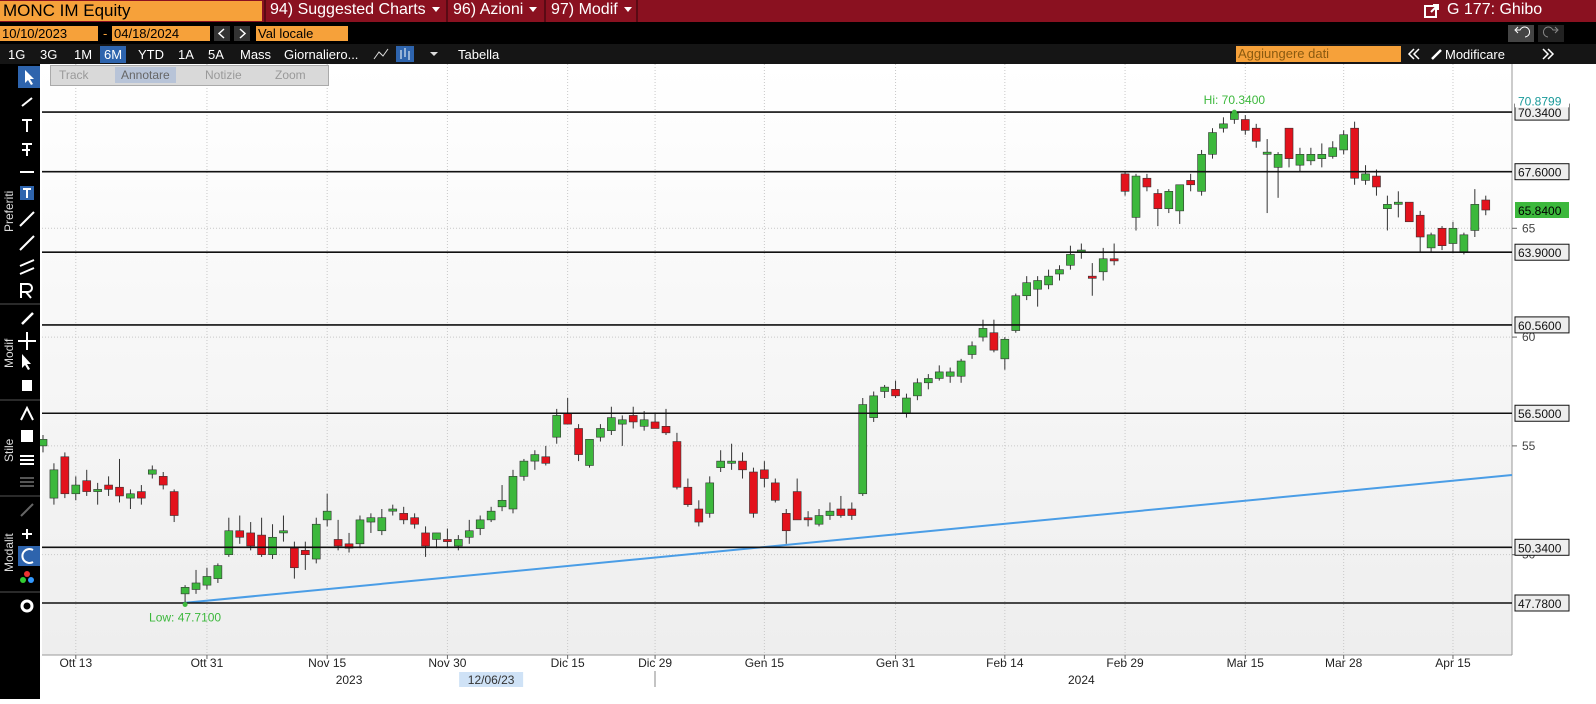 This screenshot has height=704, width=1596. What do you see at coordinates (83, 54) in the screenshot?
I see `period-button: 1M` at bounding box center [83, 54].